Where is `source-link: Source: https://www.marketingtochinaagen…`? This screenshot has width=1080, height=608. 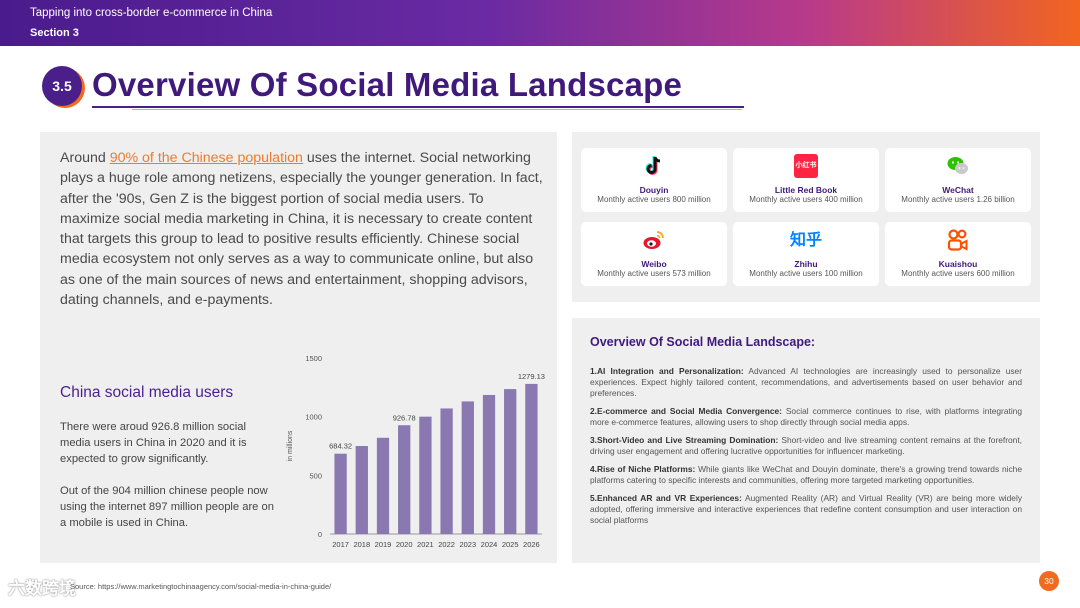 source-link: Source: https://www.marketingtochinaagen… is located at coordinates (201, 586).